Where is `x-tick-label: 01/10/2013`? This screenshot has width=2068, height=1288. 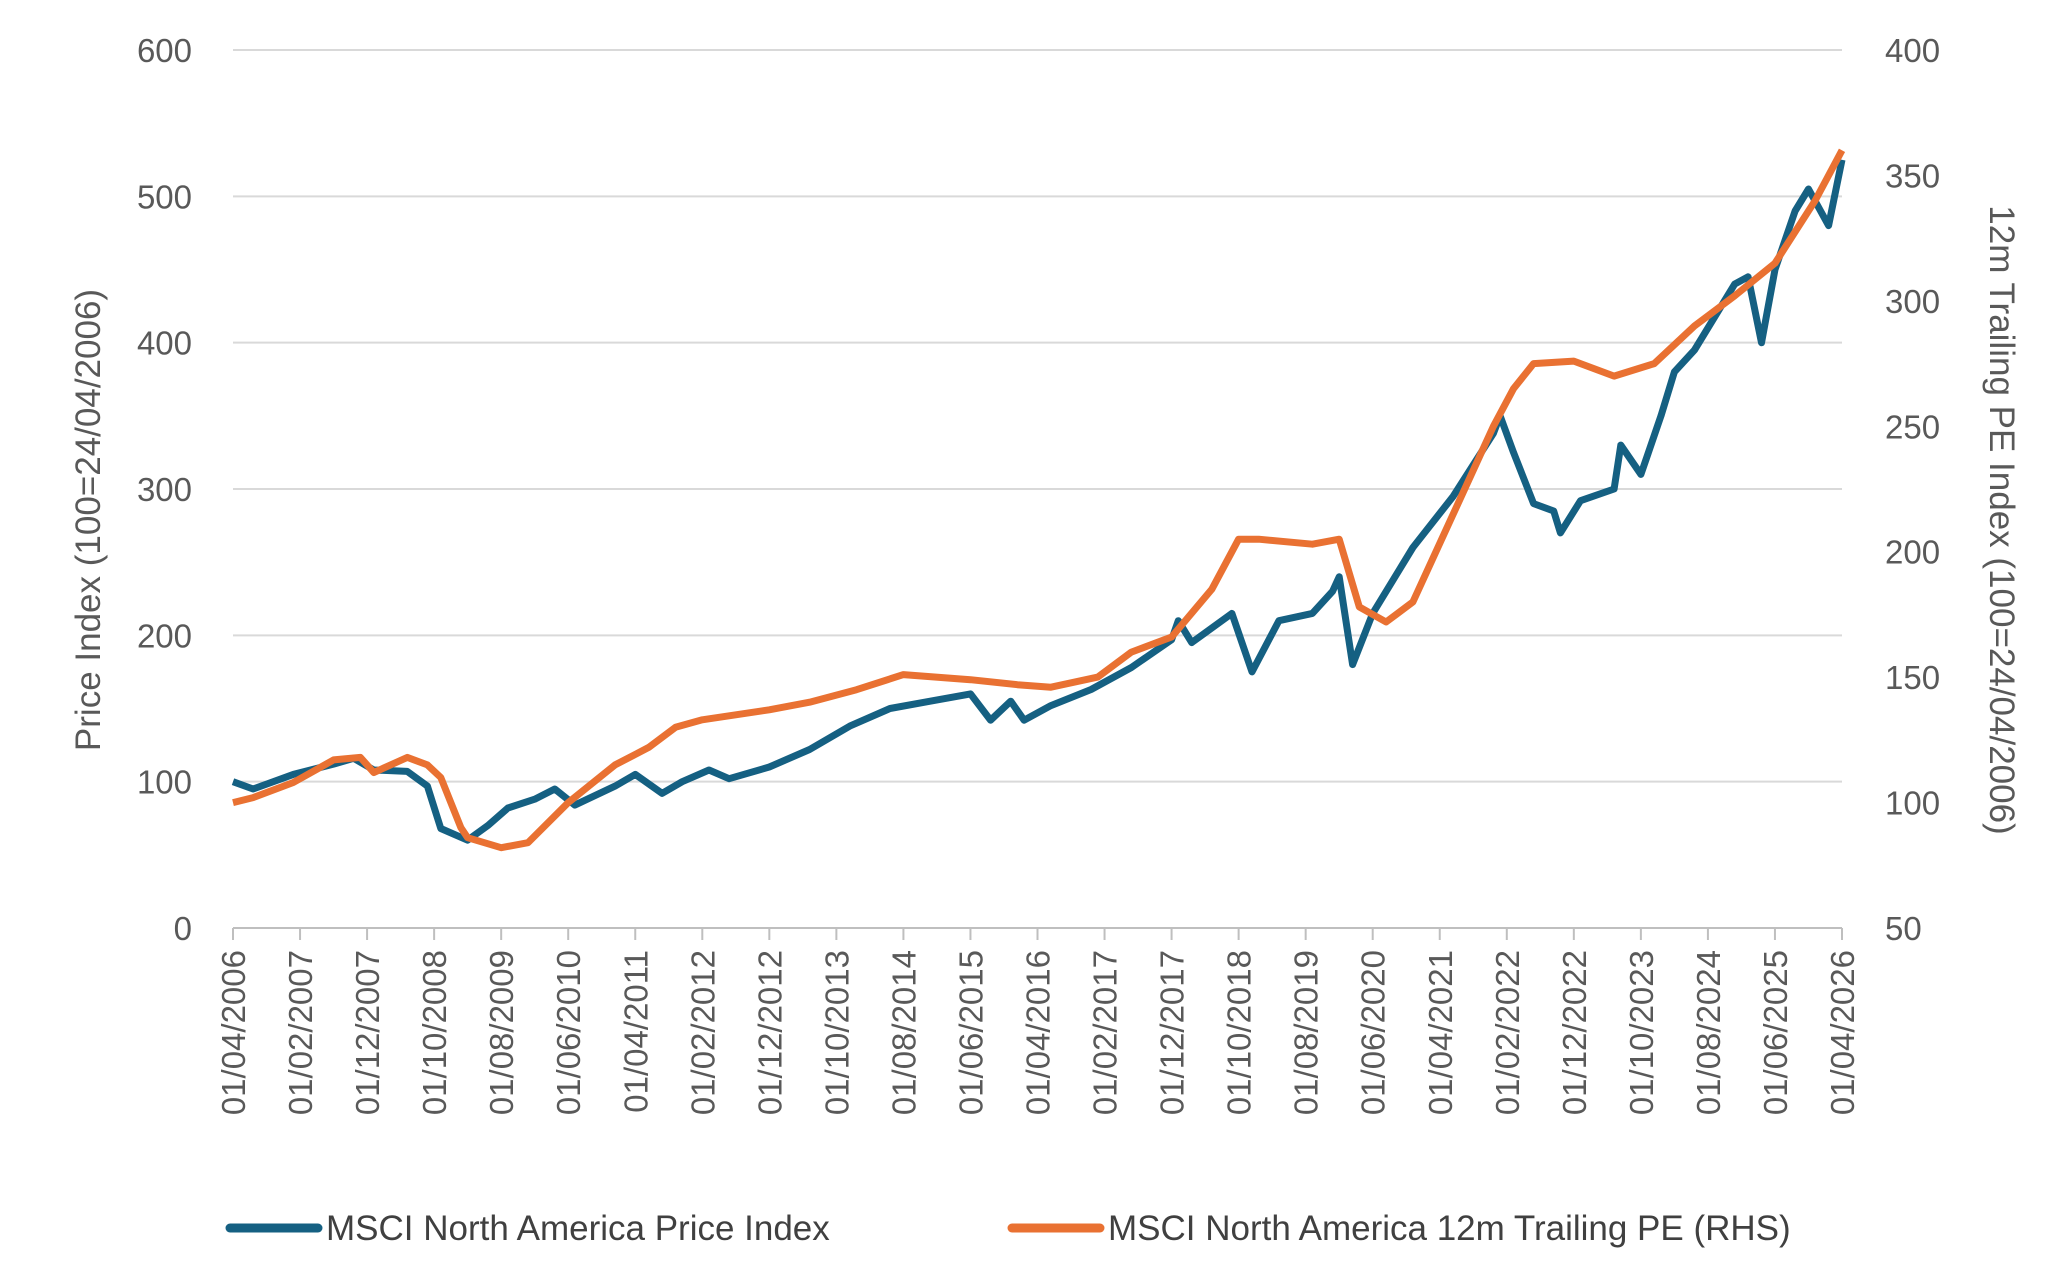
x-tick-label: 01/10/2013 is located at coordinates (836, 1032).